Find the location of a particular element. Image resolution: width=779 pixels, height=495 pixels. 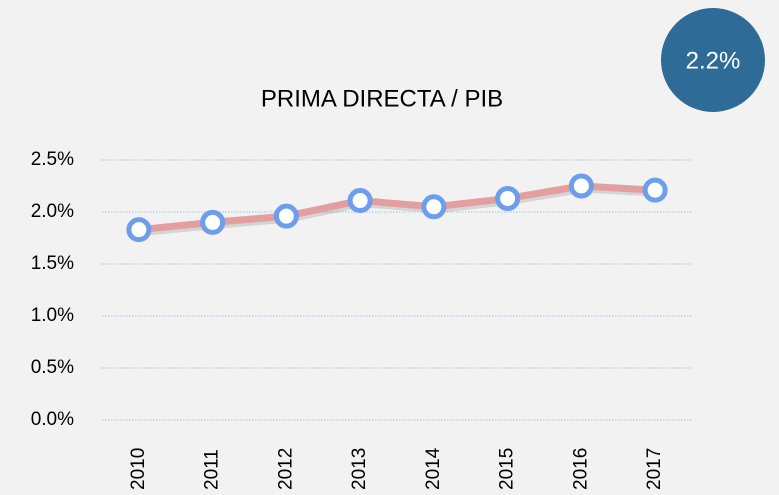

x-tick-label: 2011 is located at coordinates (212, 469).